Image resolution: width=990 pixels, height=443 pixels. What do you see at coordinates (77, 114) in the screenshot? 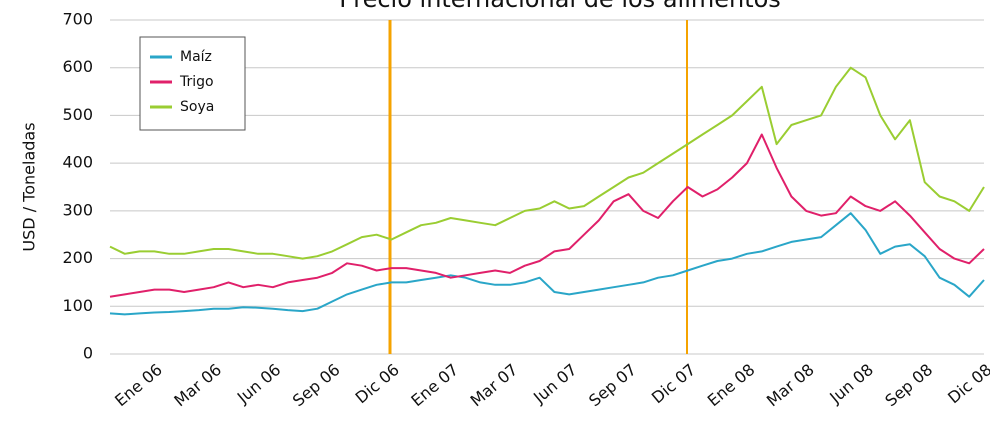
I see `y-tick-label: 500` at bounding box center [77, 114].